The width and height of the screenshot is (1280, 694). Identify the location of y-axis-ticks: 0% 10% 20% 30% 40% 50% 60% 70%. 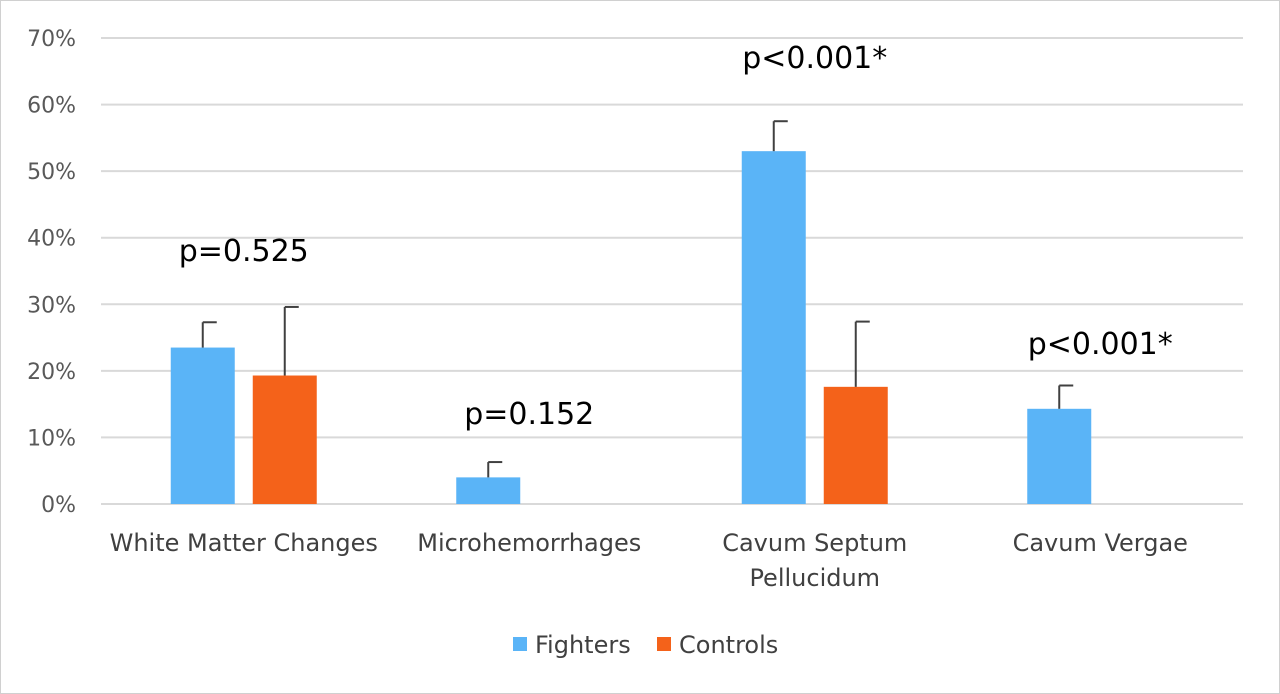
(51, 272).